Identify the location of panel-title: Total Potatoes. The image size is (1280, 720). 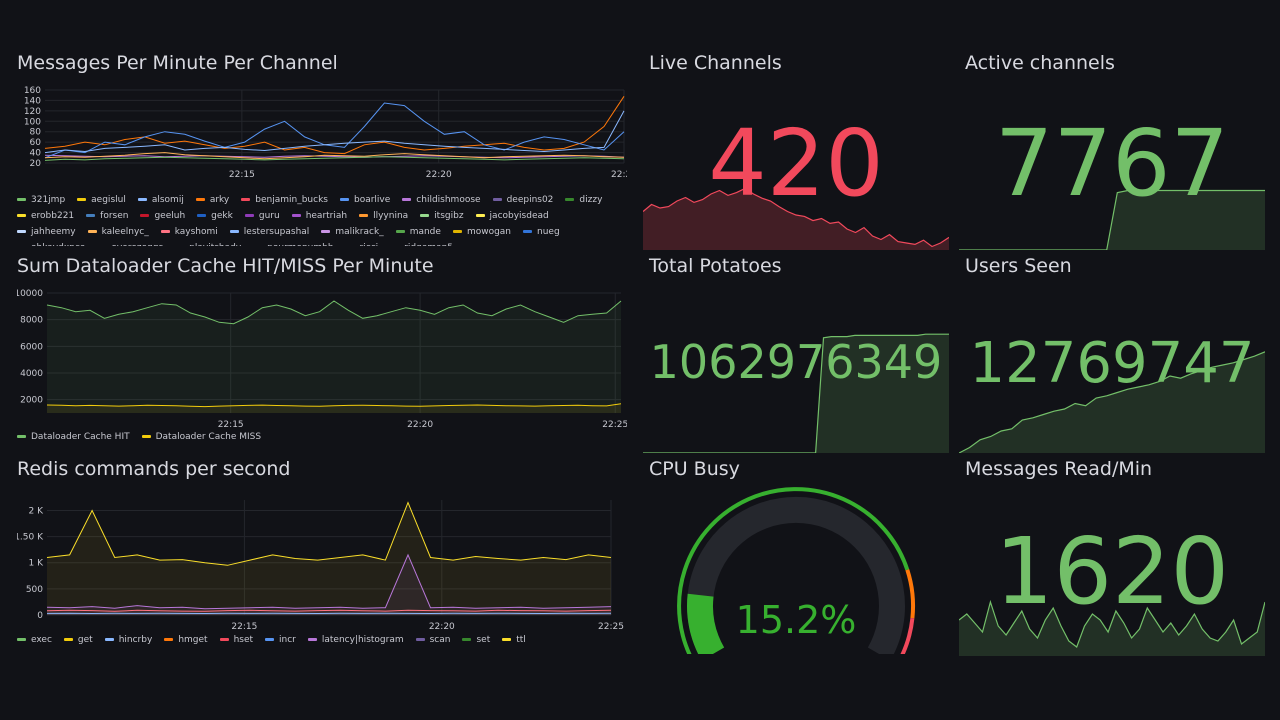
(715, 266).